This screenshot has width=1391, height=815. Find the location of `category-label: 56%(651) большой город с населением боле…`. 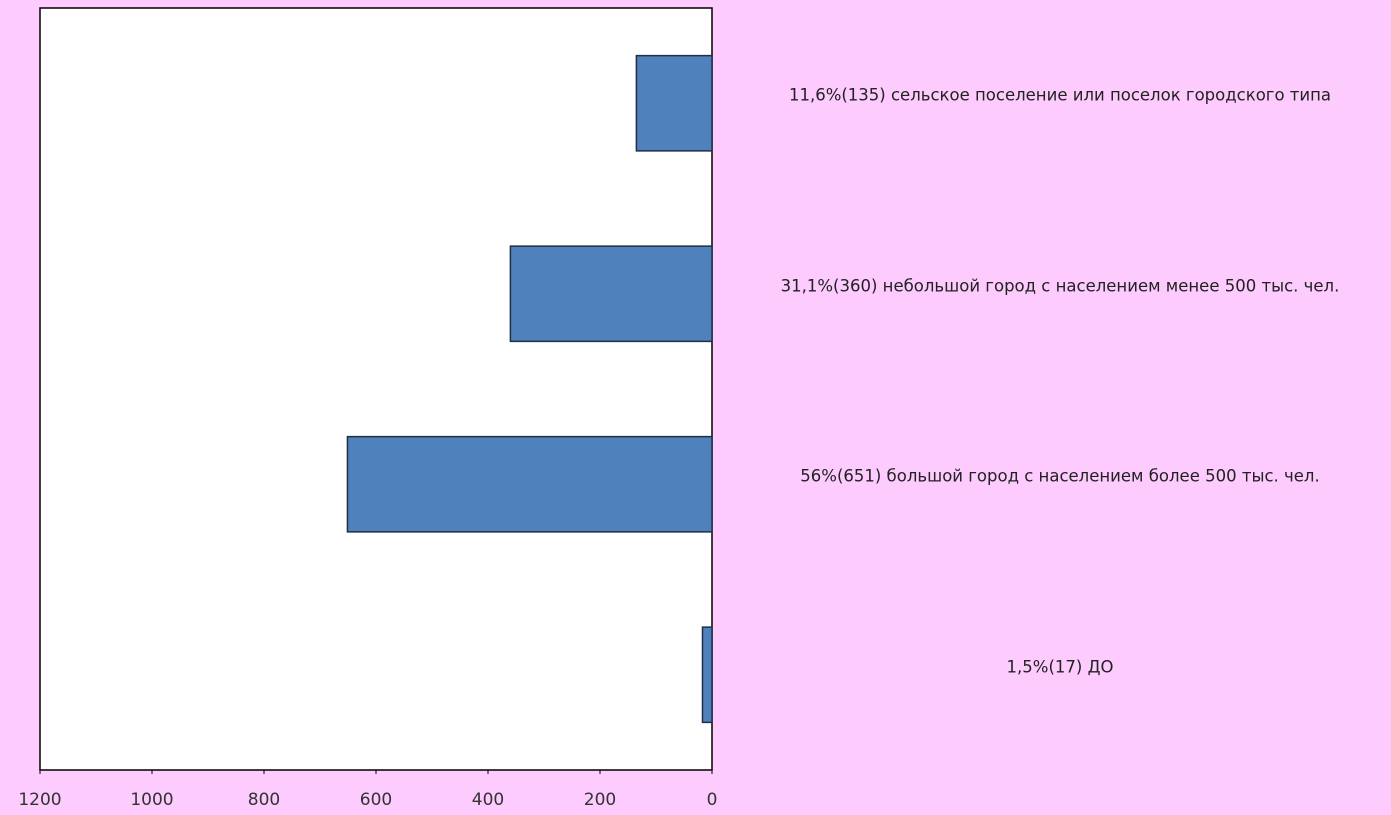

category-label: 56%(651) большой город с населением боле… is located at coordinates (1060, 476).